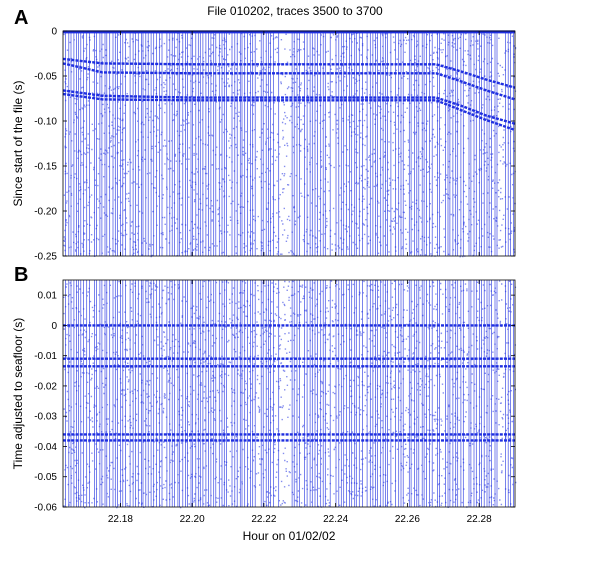 The image size is (608, 571). What do you see at coordinates (192, 519) in the screenshot?
I see `x-tick-label: 22.20` at bounding box center [192, 519].